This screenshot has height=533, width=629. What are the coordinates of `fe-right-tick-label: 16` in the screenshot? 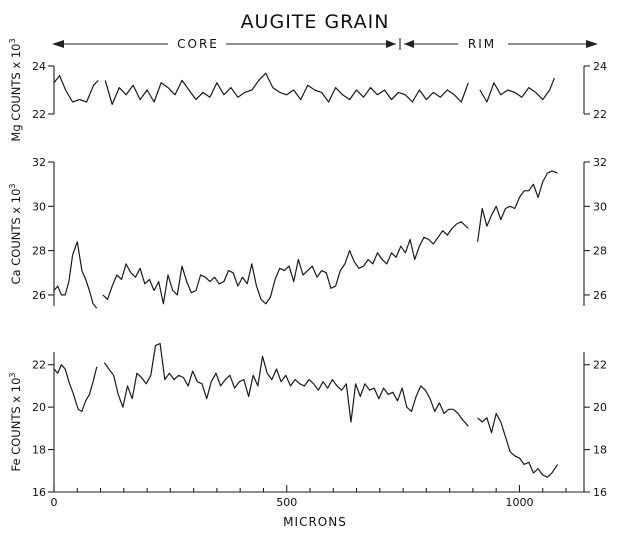 It's located at (600, 492).